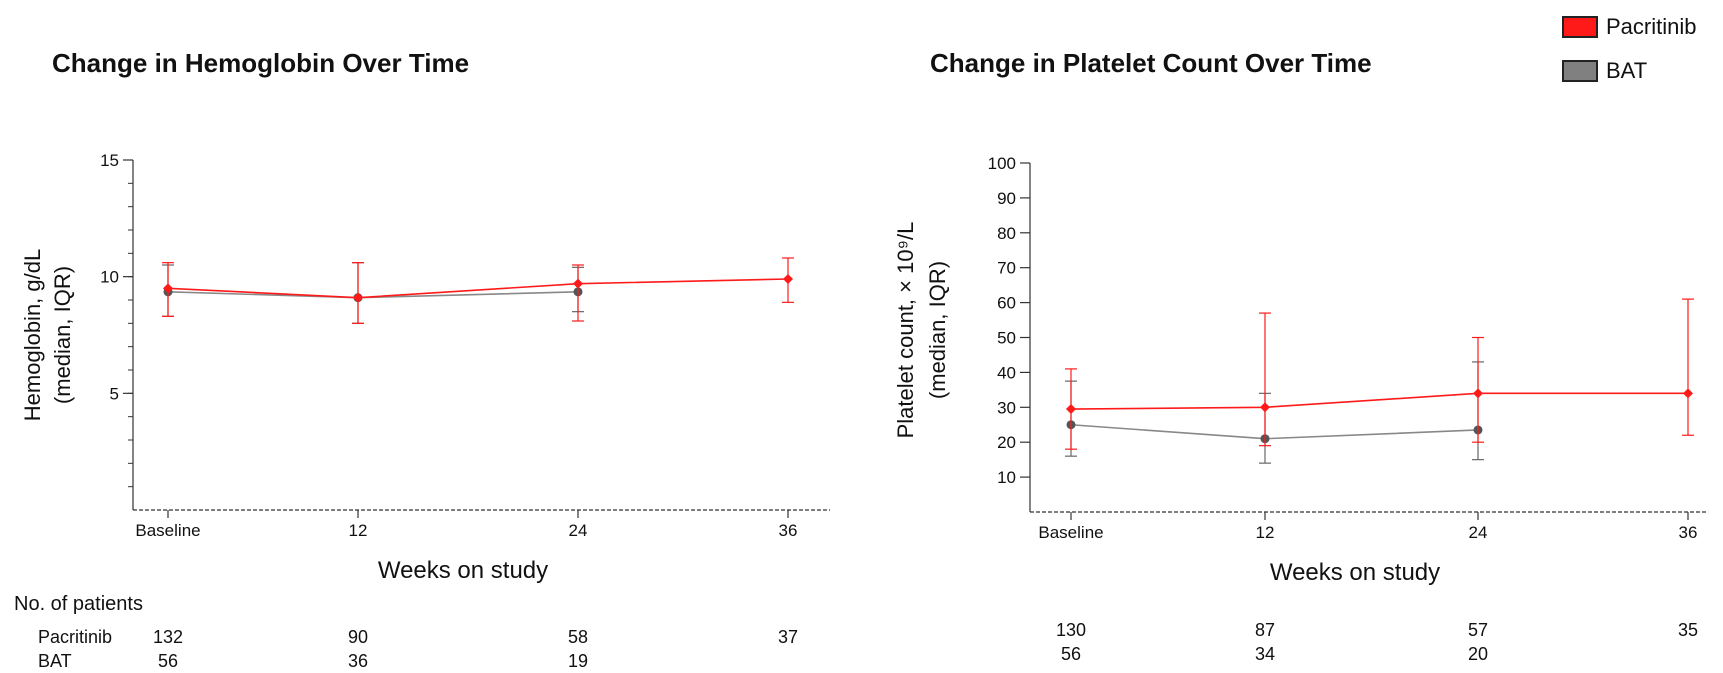  What do you see at coordinates (114, 393) in the screenshot?
I see `hb-y-tick-label: 5` at bounding box center [114, 393].